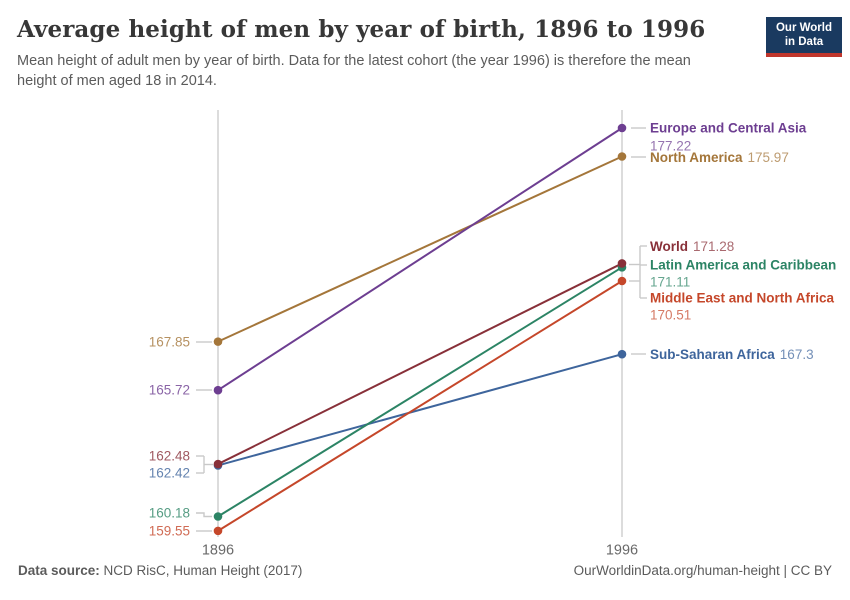 The width and height of the screenshot is (850, 600). Describe the element at coordinates (169, 513) in the screenshot. I see `start-value-label-latin-america-and-caribbean: 160.18` at that location.